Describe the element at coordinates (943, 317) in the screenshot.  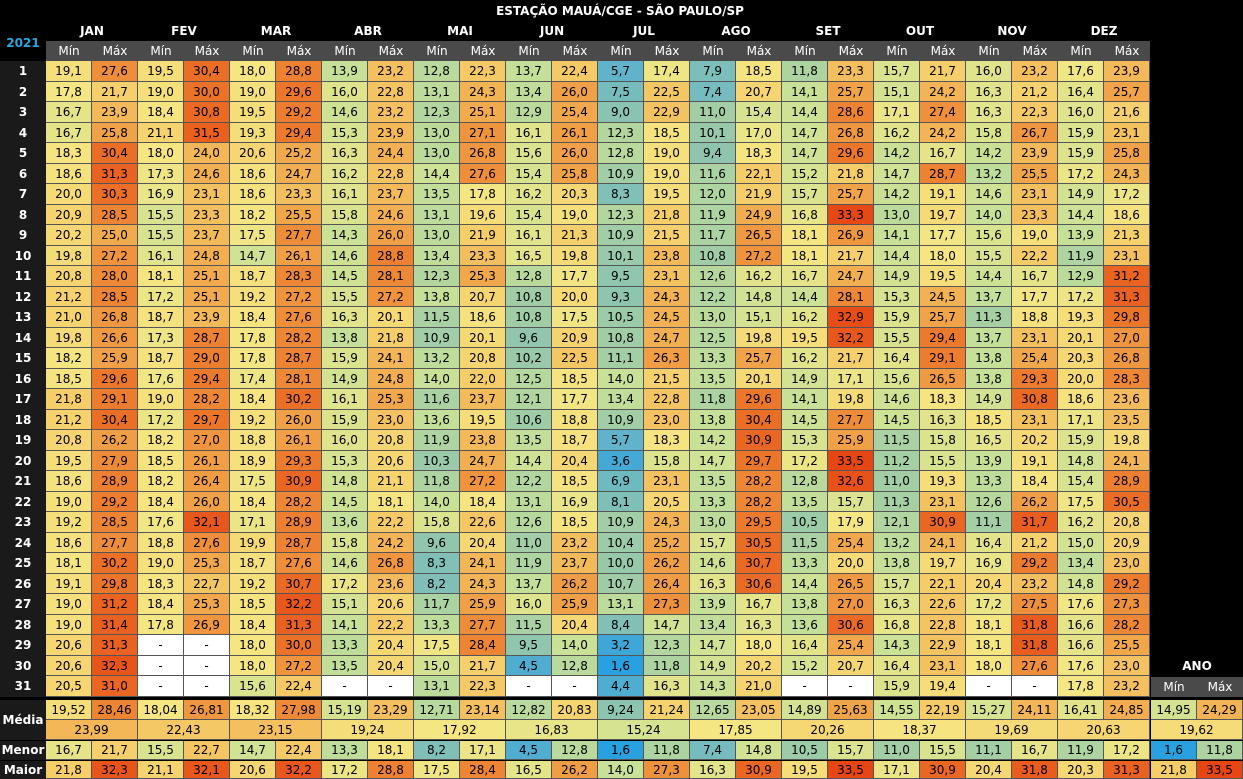
I see `max-cell: 25,7` at that location.